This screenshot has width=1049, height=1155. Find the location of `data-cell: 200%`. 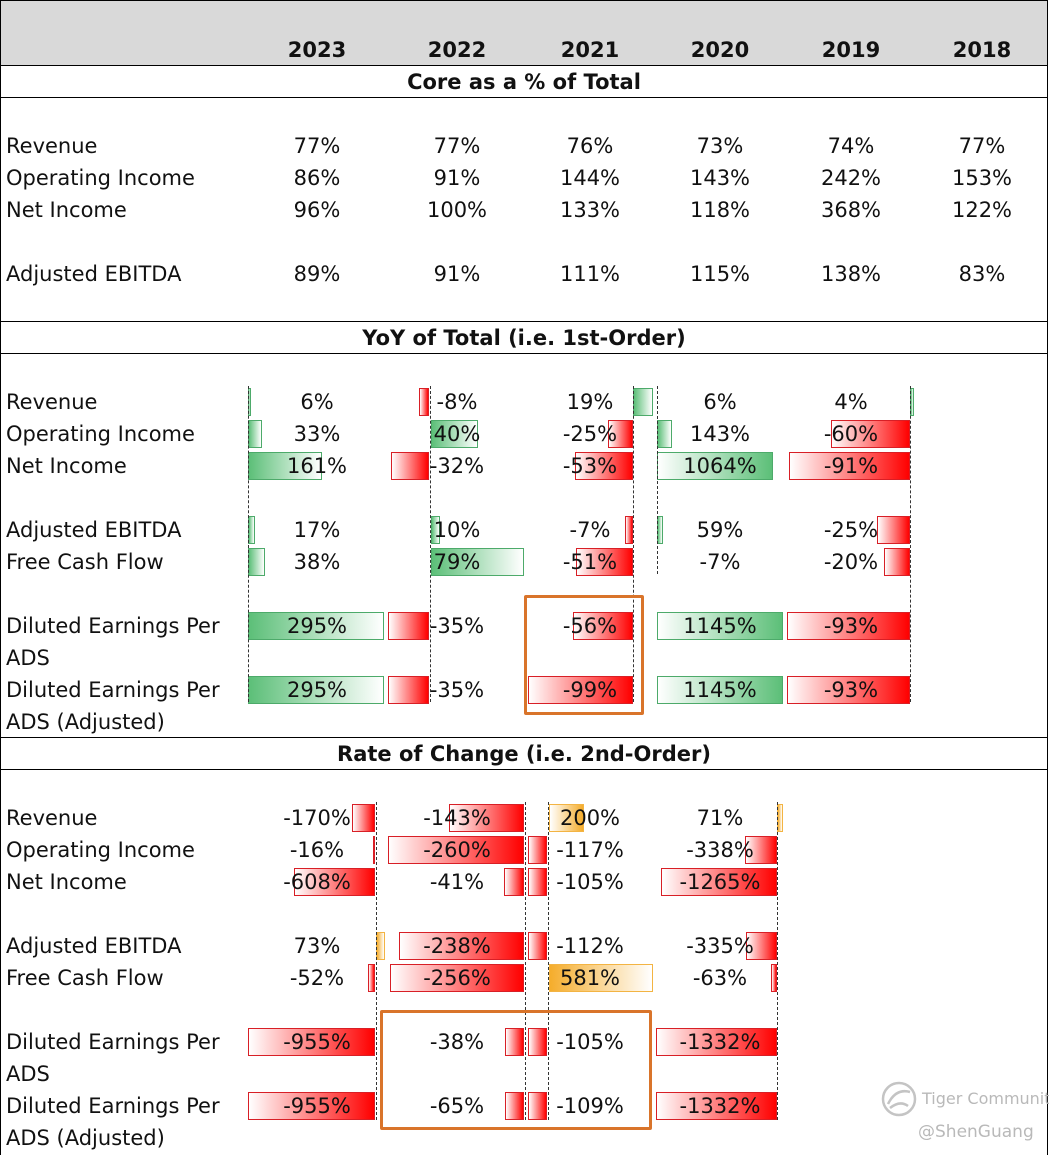

data-cell: 200% is located at coordinates (590, 818).